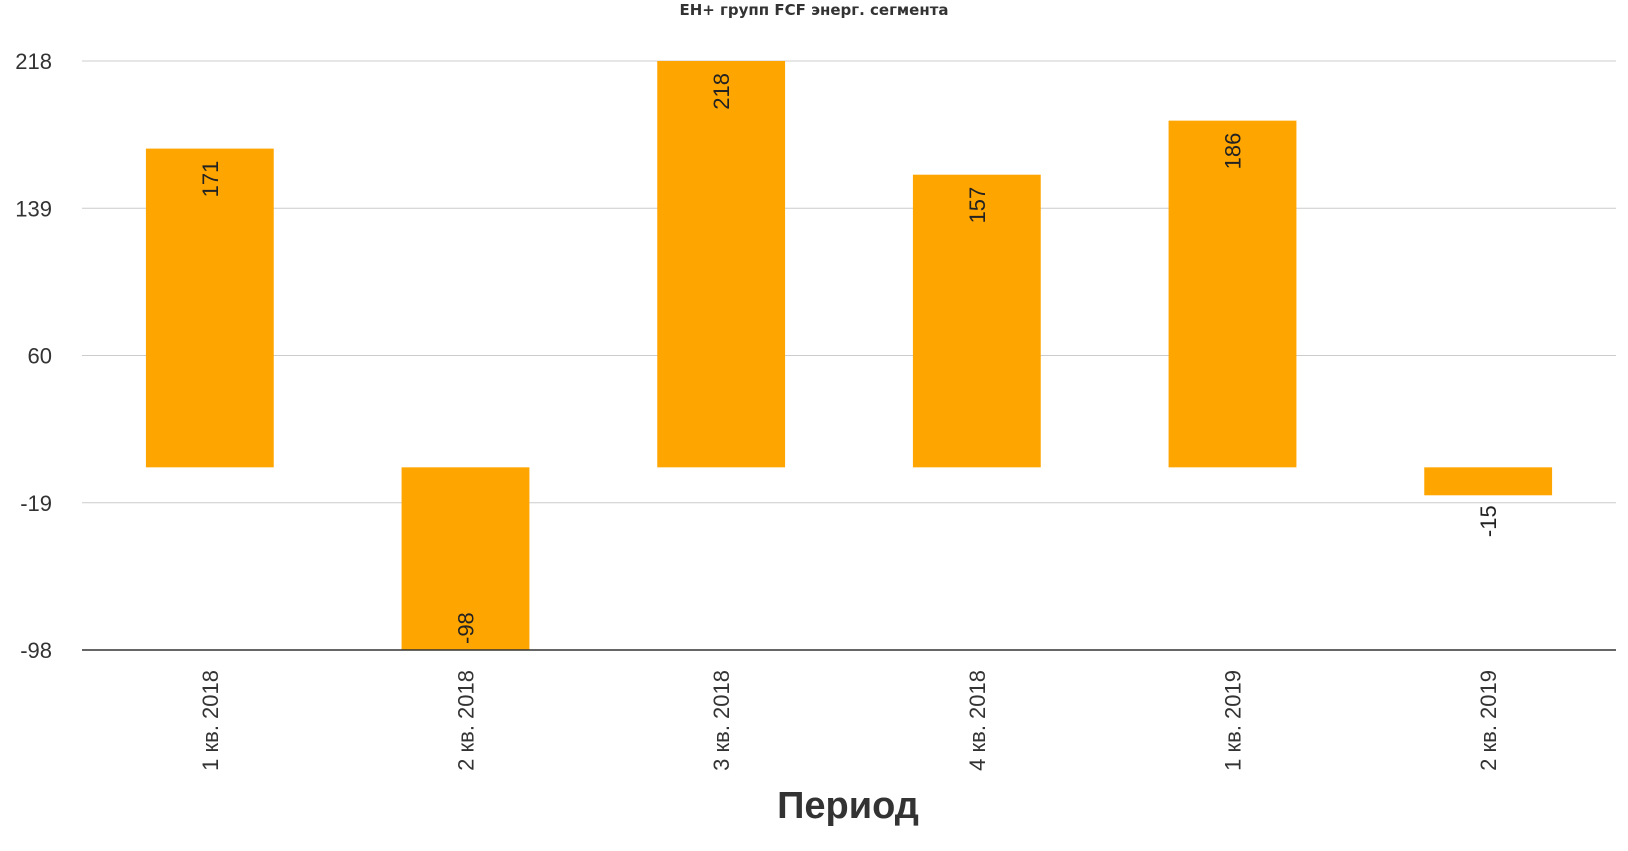 Image resolution: width=1628 pixels, height=851 pixels. Describe the element at coordinates (210, 179) in the screenshot. I see `data-label: 171` at that location.